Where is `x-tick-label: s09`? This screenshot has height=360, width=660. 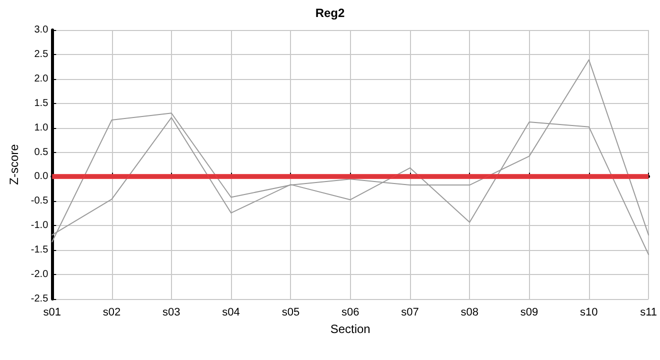
x-tick-label: s09 is located at coordinates (529, 312).